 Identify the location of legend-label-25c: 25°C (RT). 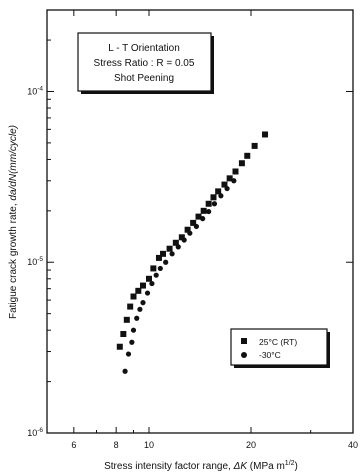
(278, 342).